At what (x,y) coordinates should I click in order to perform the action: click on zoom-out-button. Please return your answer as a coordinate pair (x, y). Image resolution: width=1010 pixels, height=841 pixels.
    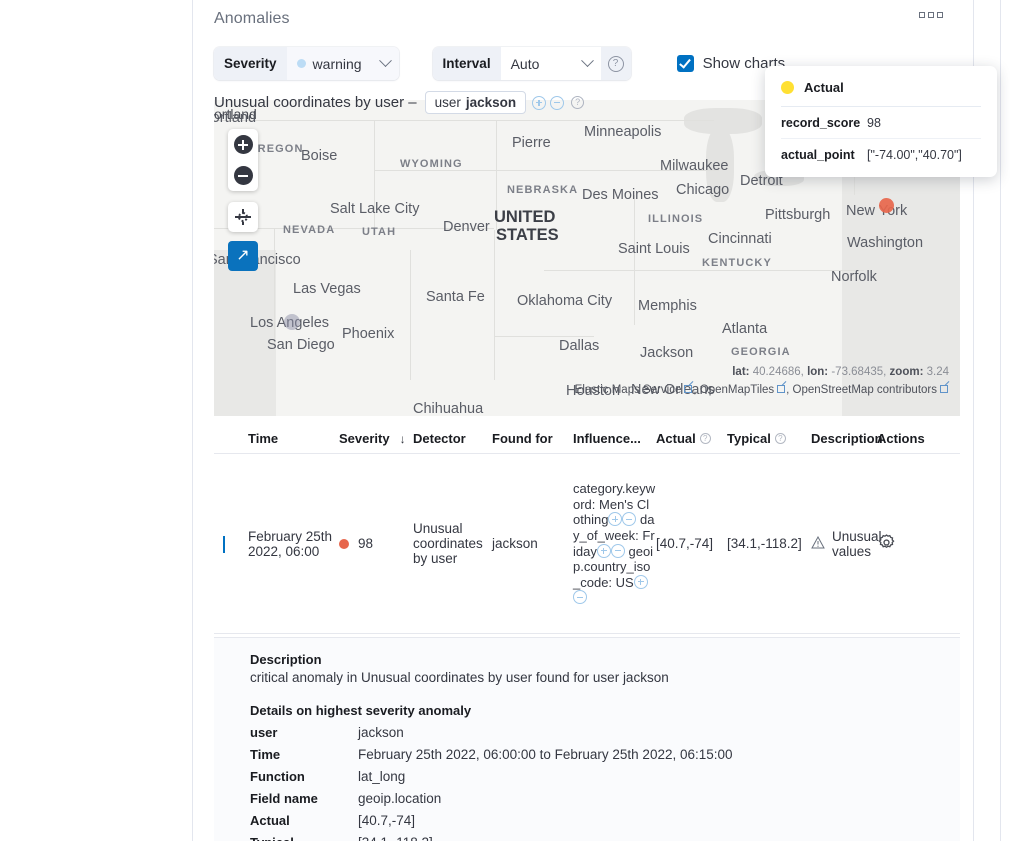
    Looking at the image, I should click on (243, 175).